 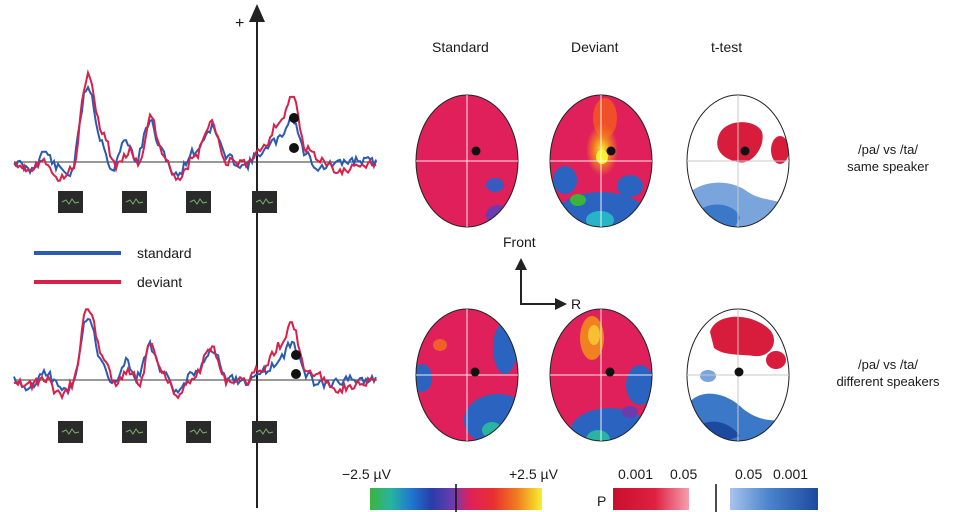 What do you see at coordinates (167, 432) in the screenshot?
I see `stimulus-markers-bottom` at bounding box center [167, 432].